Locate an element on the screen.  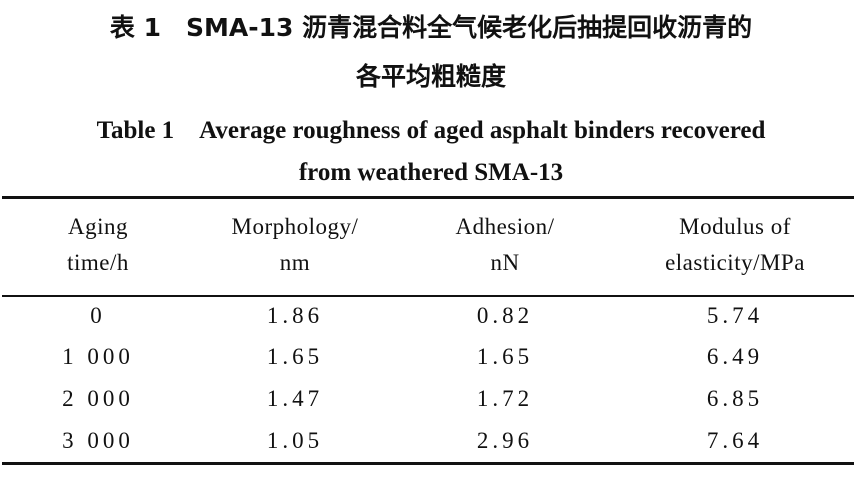
table-cell: 3 000 is located at coordinates (98, 440).